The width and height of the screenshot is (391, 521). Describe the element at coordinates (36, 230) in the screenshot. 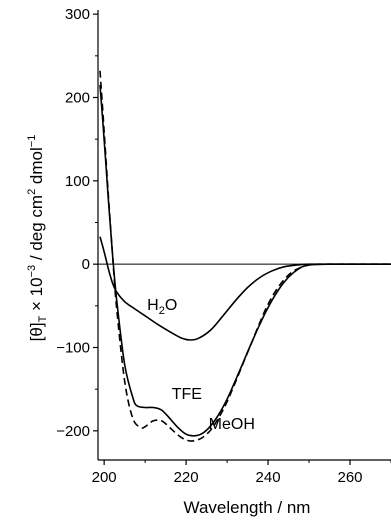

I see `y-title-part-c: / deg cm` at that location.